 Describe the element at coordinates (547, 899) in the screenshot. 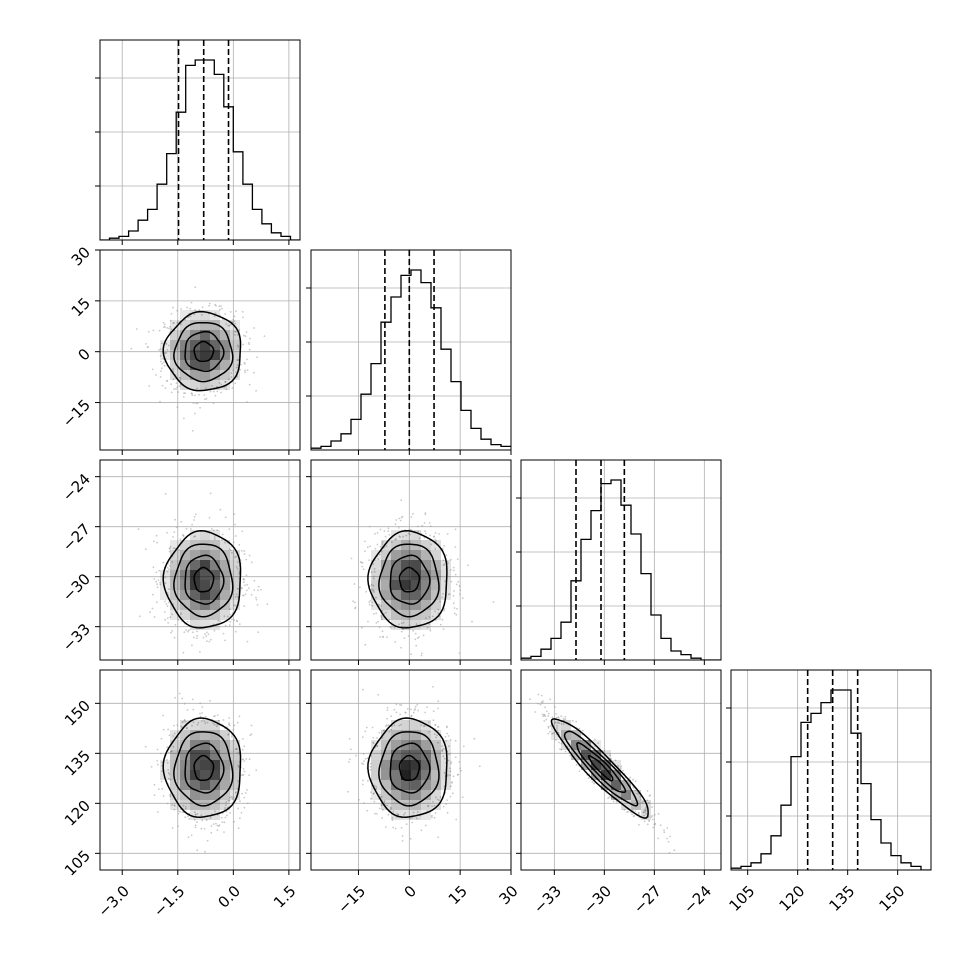

I see `x-tick-label: −33` at that location.